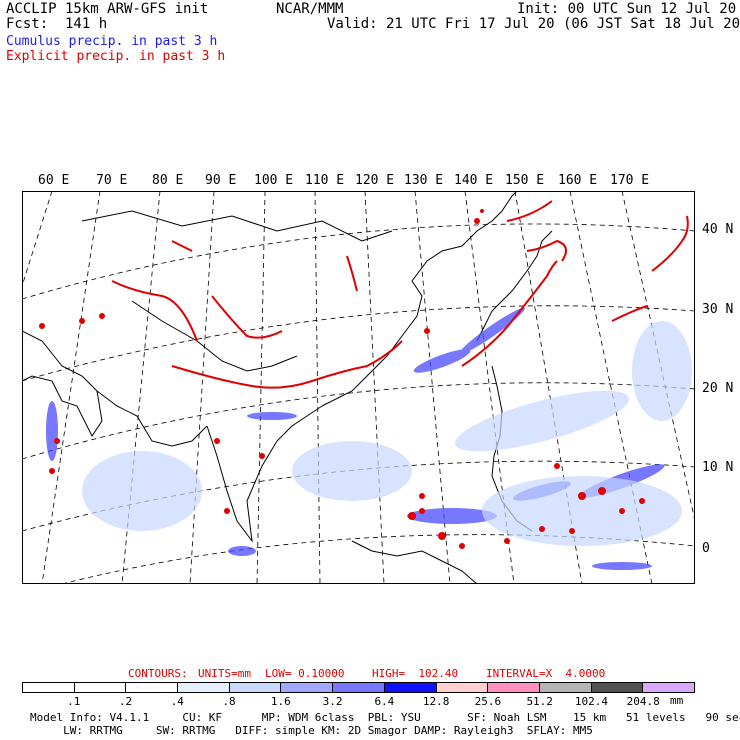  Describe the element at coordinates (57, 24) in the screenshot. I see `forecast-hour: Fcst: 141 h` at that location.